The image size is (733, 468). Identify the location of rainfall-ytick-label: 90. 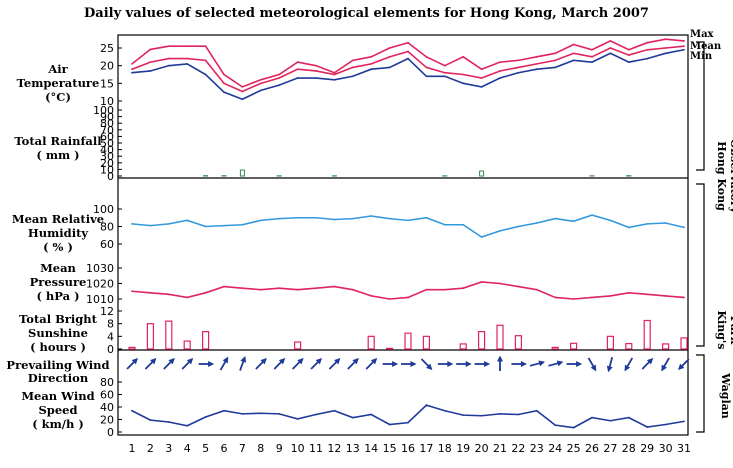
(107, 117).